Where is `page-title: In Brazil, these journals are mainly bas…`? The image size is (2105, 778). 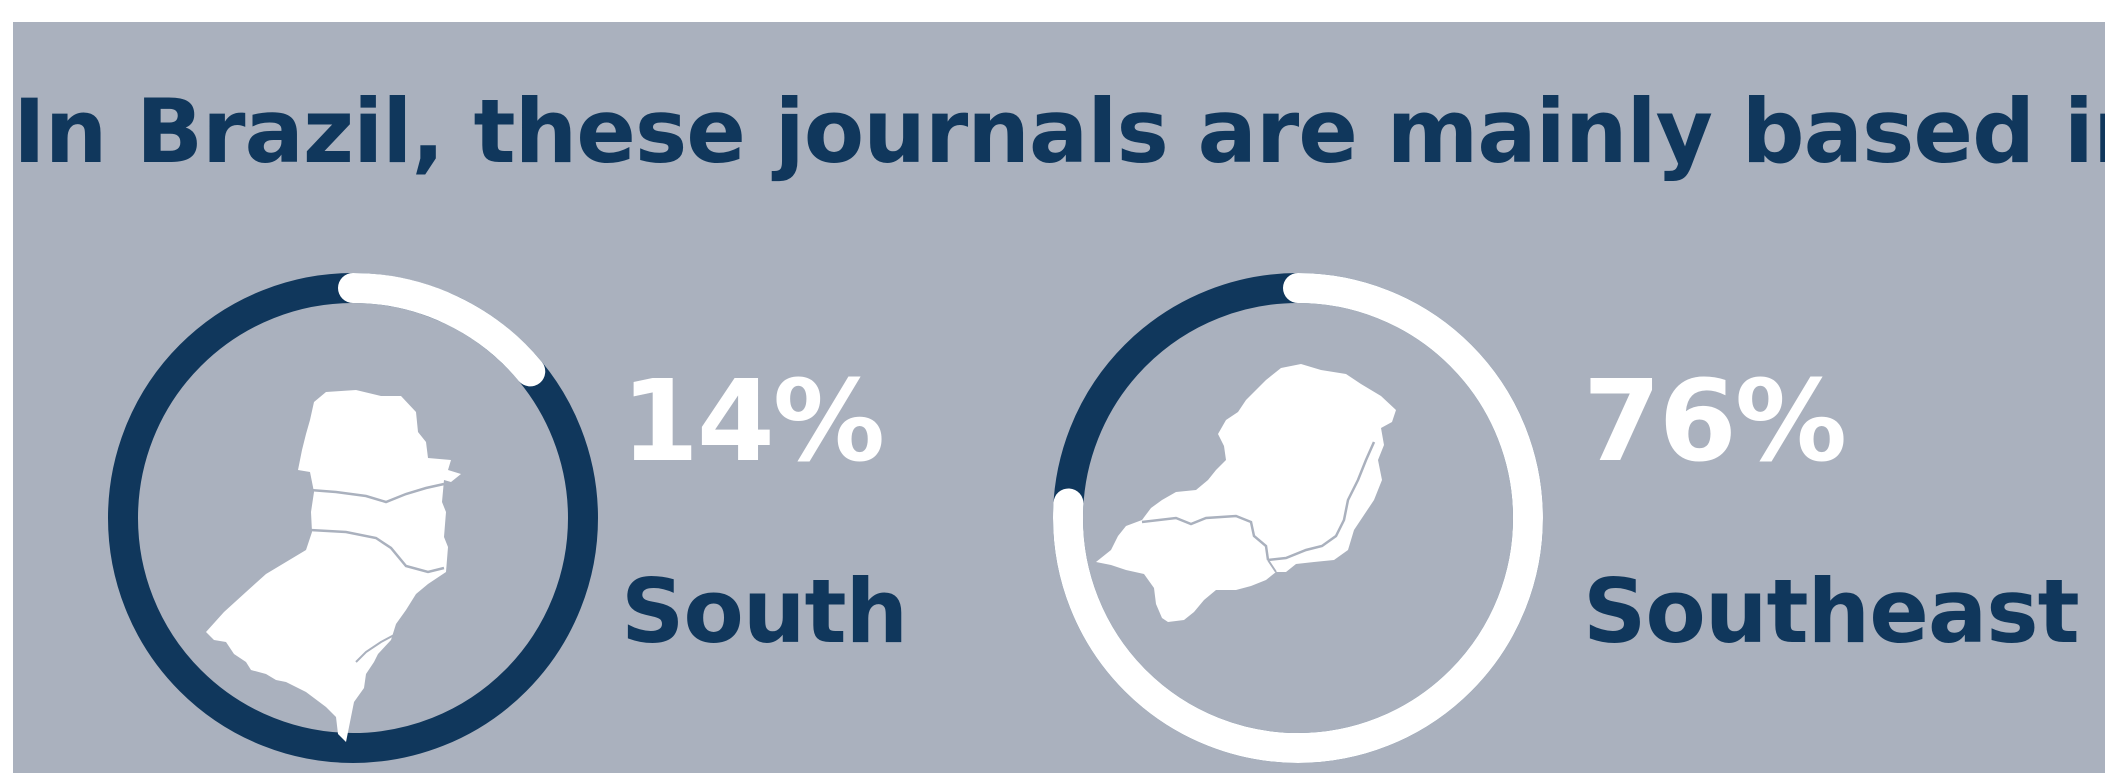 page-title: In Brazil, these journals are mainly bas… is located at coordinates (1059, 131).